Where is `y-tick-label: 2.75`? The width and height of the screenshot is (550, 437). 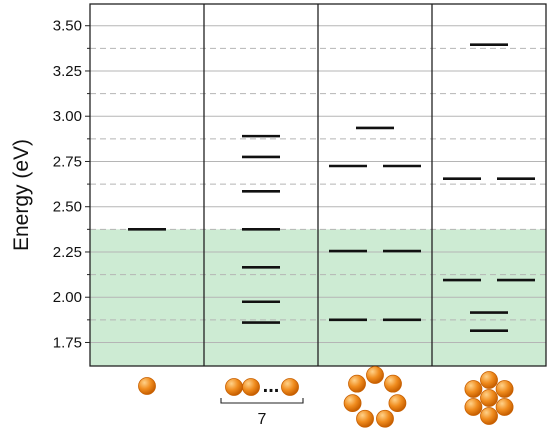 y-tick-label: 2.75 is located at coordinates (67, 161).